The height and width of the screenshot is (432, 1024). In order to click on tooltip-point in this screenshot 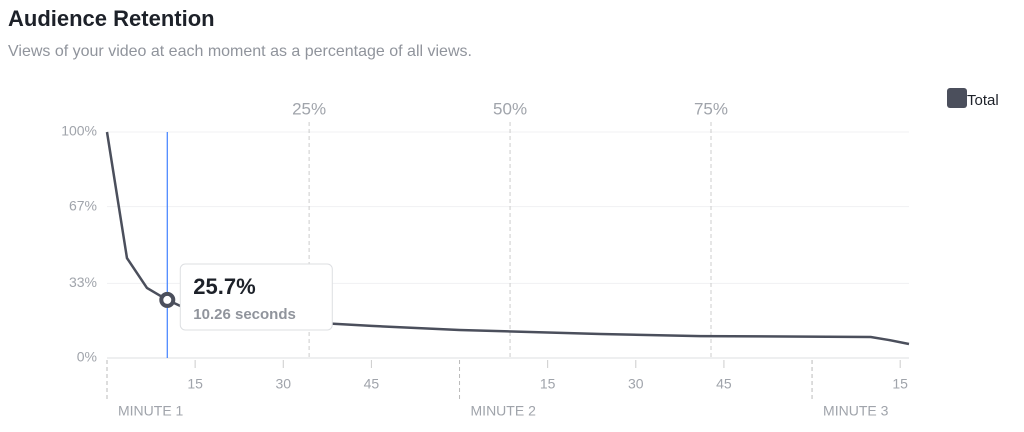, I will do `click(167, 299)`.